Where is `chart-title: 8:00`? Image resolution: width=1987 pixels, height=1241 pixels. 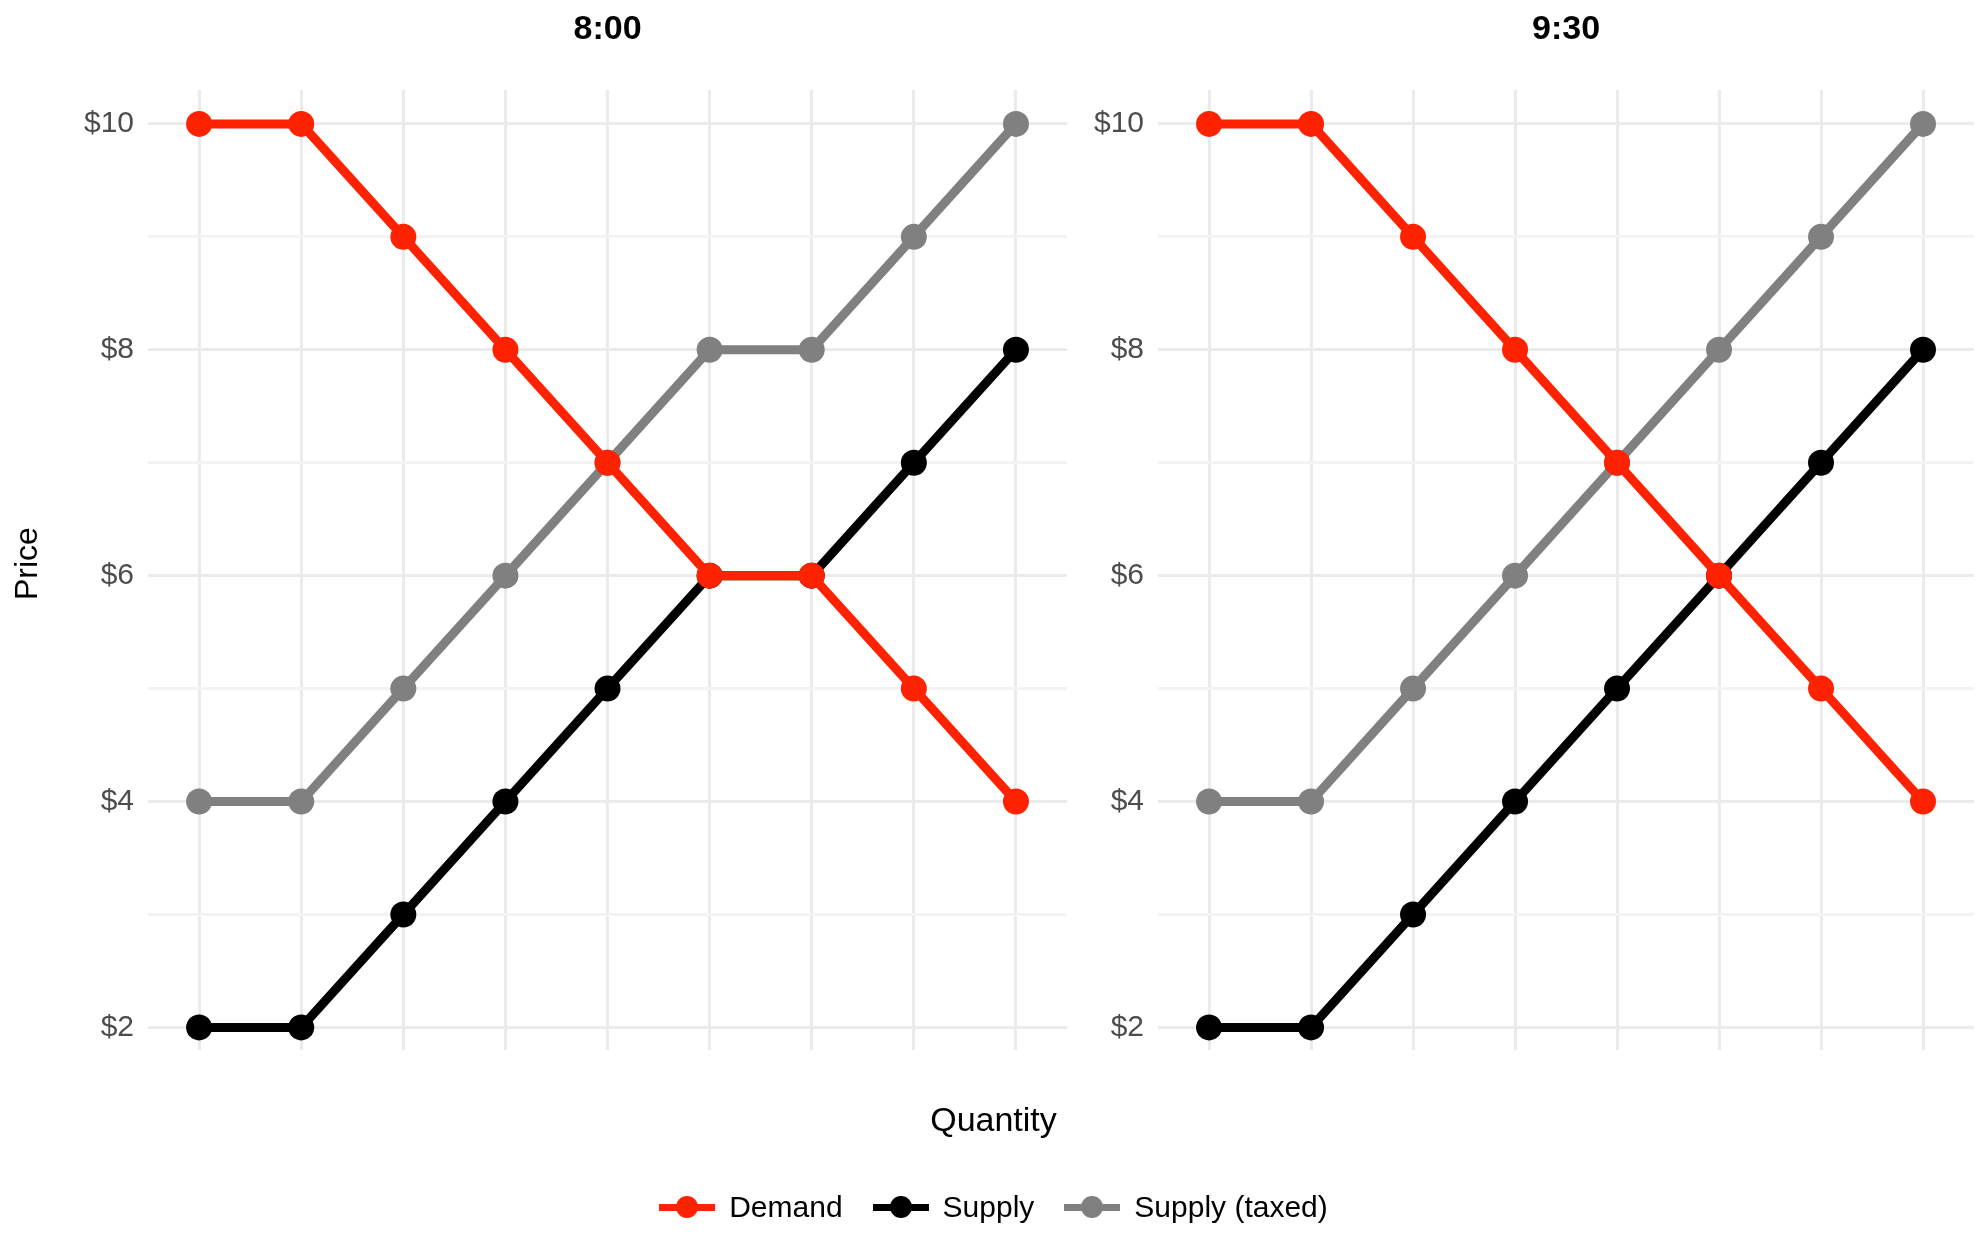
chart-title: 8:00 is located at coordinates (607, 27).